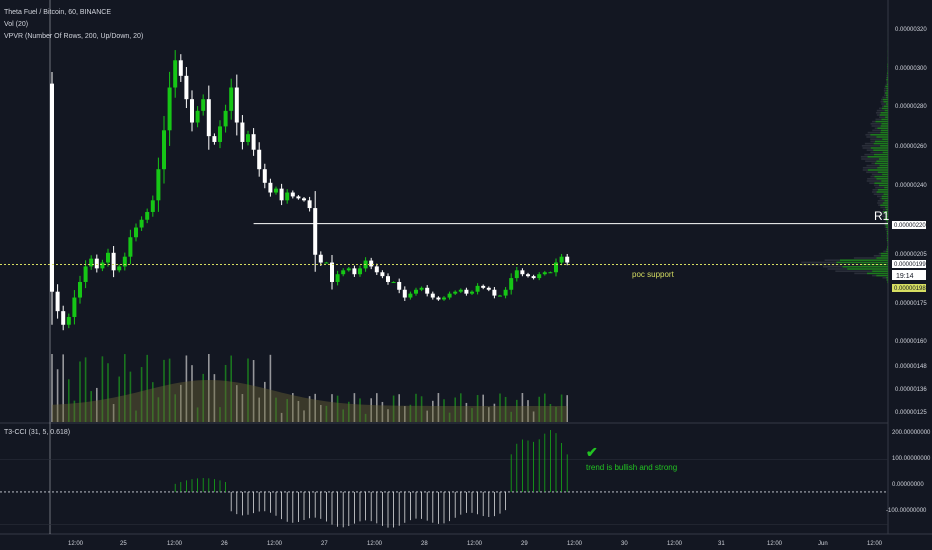  Describe the element at coordinates (224, 544) in the screenshot. I see `time-tick: 26` at that location.